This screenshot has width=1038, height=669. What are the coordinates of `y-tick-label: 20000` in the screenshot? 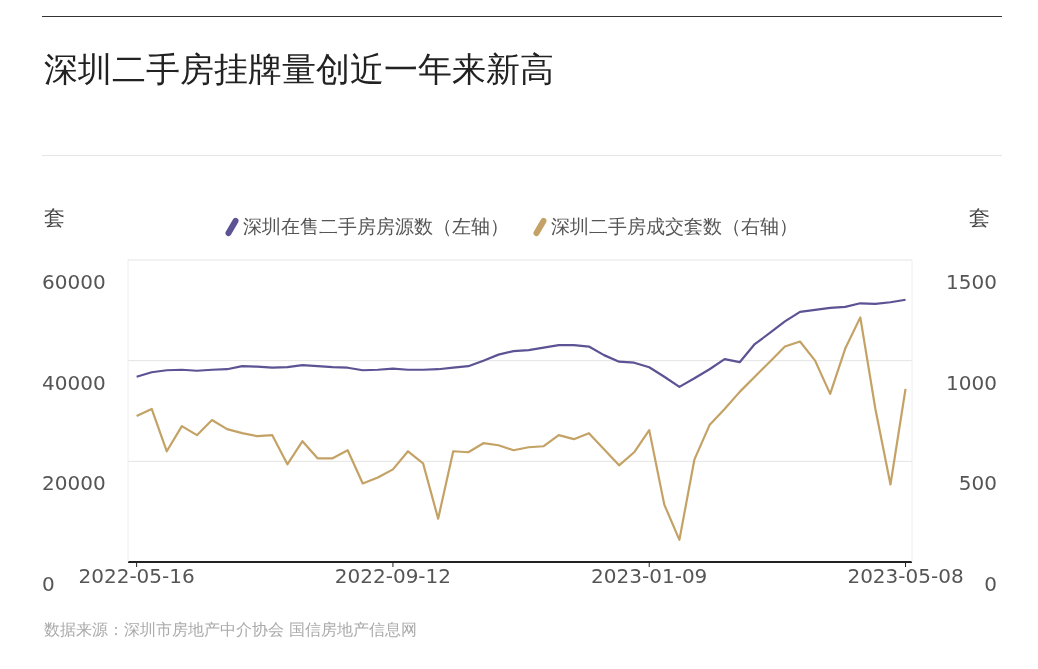 It's located at (74, 483).